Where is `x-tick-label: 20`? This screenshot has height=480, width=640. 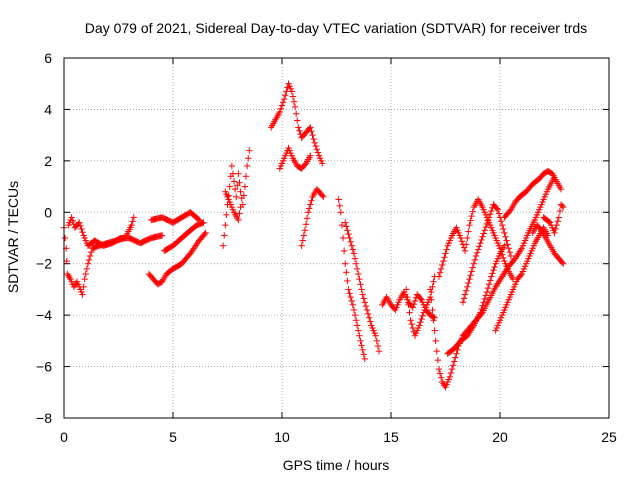 x-tick-label: 20 is located at coordinates (500, 437).